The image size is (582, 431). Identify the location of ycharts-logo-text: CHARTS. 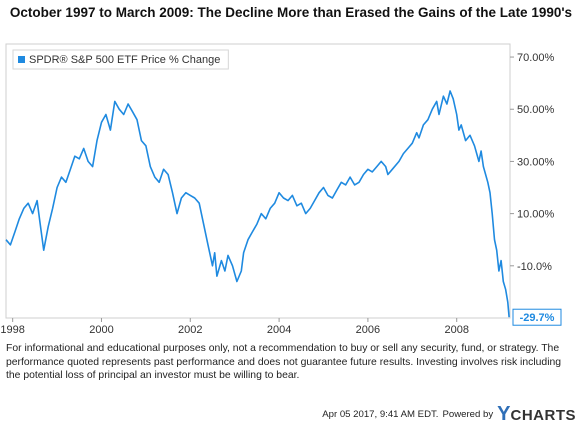
(543, 415).